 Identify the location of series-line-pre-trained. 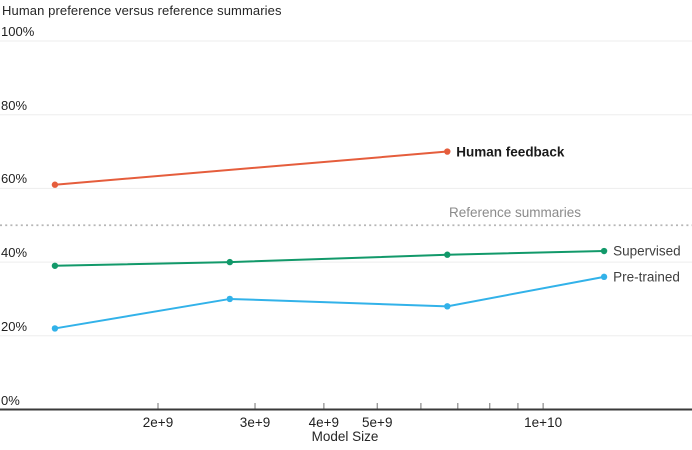
(329, 302).